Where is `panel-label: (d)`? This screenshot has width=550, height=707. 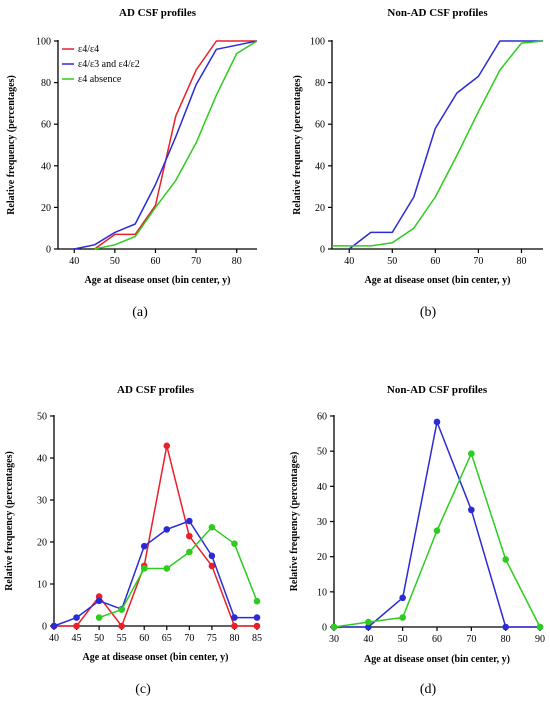
panel-label: (d) is located at coordinates (428, 689).